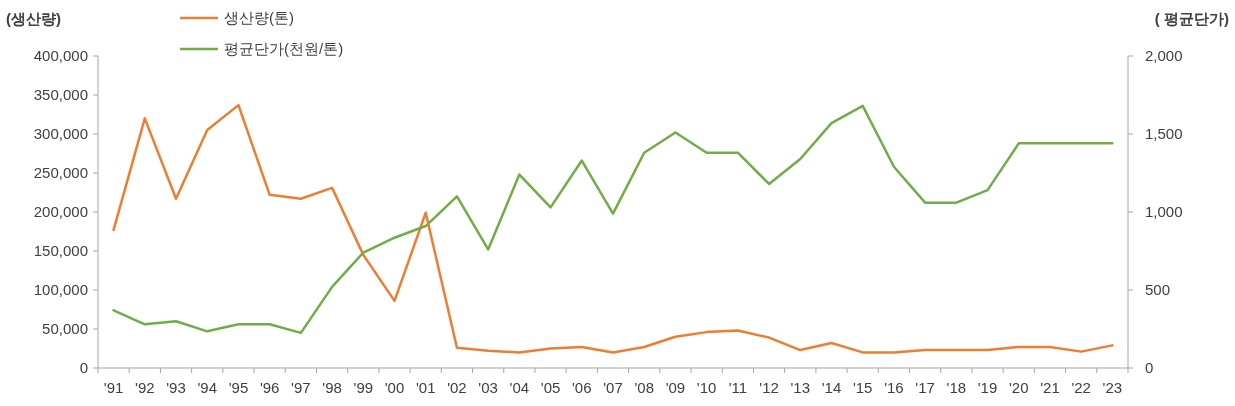  I want to click on x-tick-label: '93, so click(176, 387).